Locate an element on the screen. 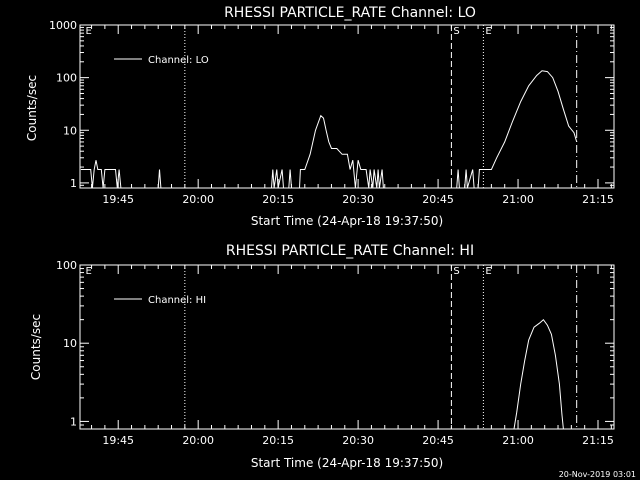  panel-title-hi: RHESSI PARTICLE_RATE Channel: HI is located at coordinates (350, 251).